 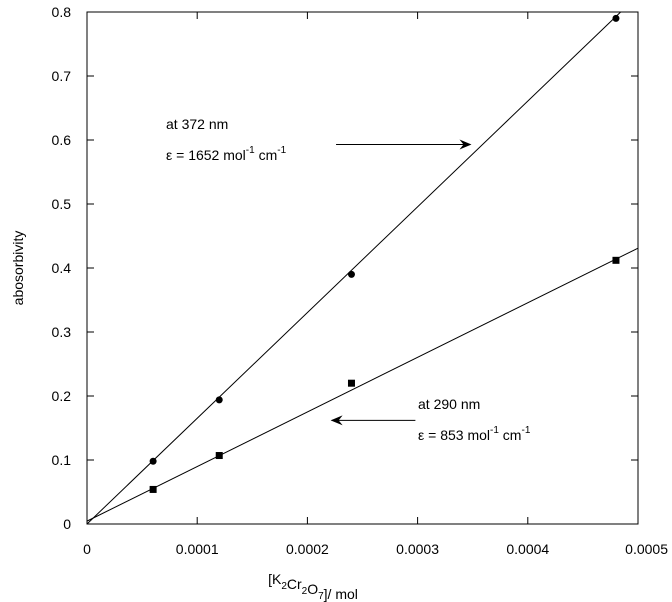 What do you see at coordinates (18, 268) in the screenshot?
I see `y-axis-title: abosorbivity` at bounding box center [18, 268].